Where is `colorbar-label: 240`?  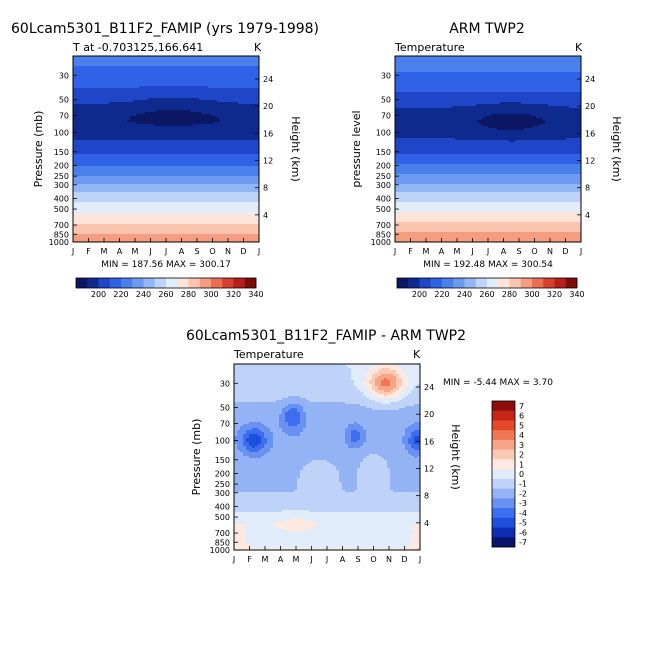
colorbar-label: 240 is located at coordinates (464, 294).